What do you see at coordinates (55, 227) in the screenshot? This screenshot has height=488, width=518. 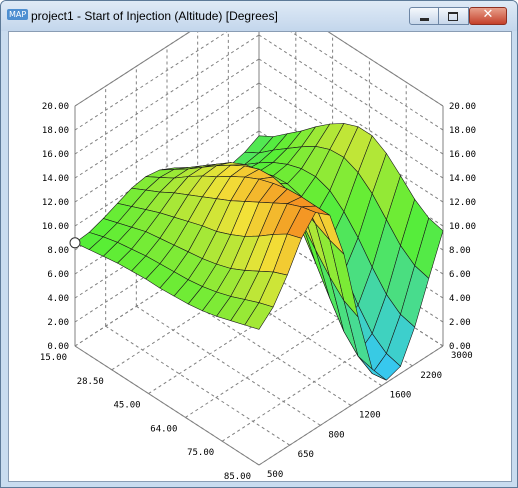 I see `z-tick-label-left: 10.00` at bounding box center [55, 227].